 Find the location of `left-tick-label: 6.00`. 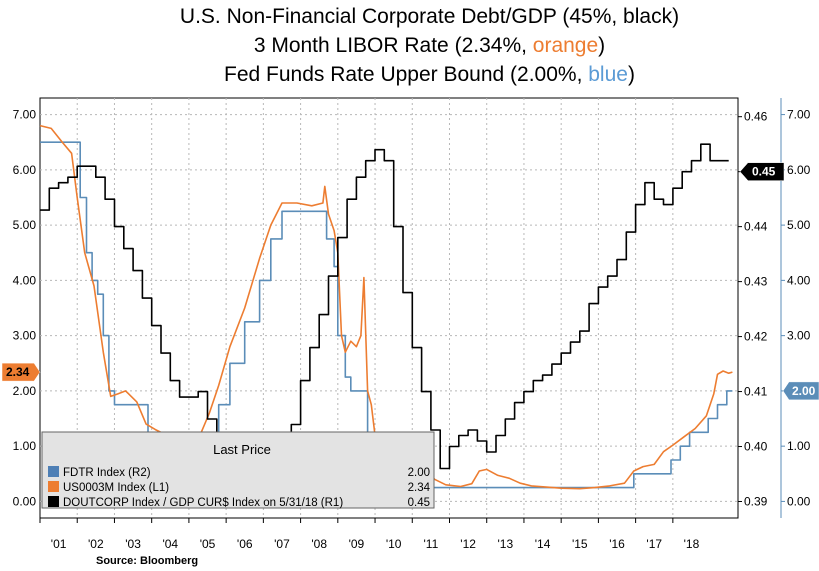

left-tick-label: 6.00 is located at coordinates (25, 170).